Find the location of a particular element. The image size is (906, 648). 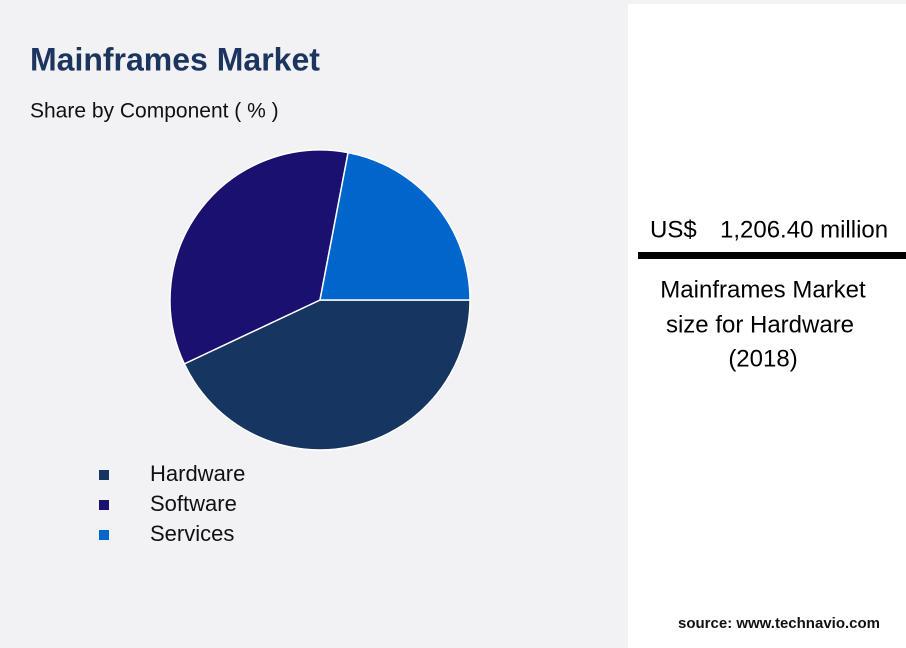

callout-caption: Mainframes Market is located at coordinates (763, 289).